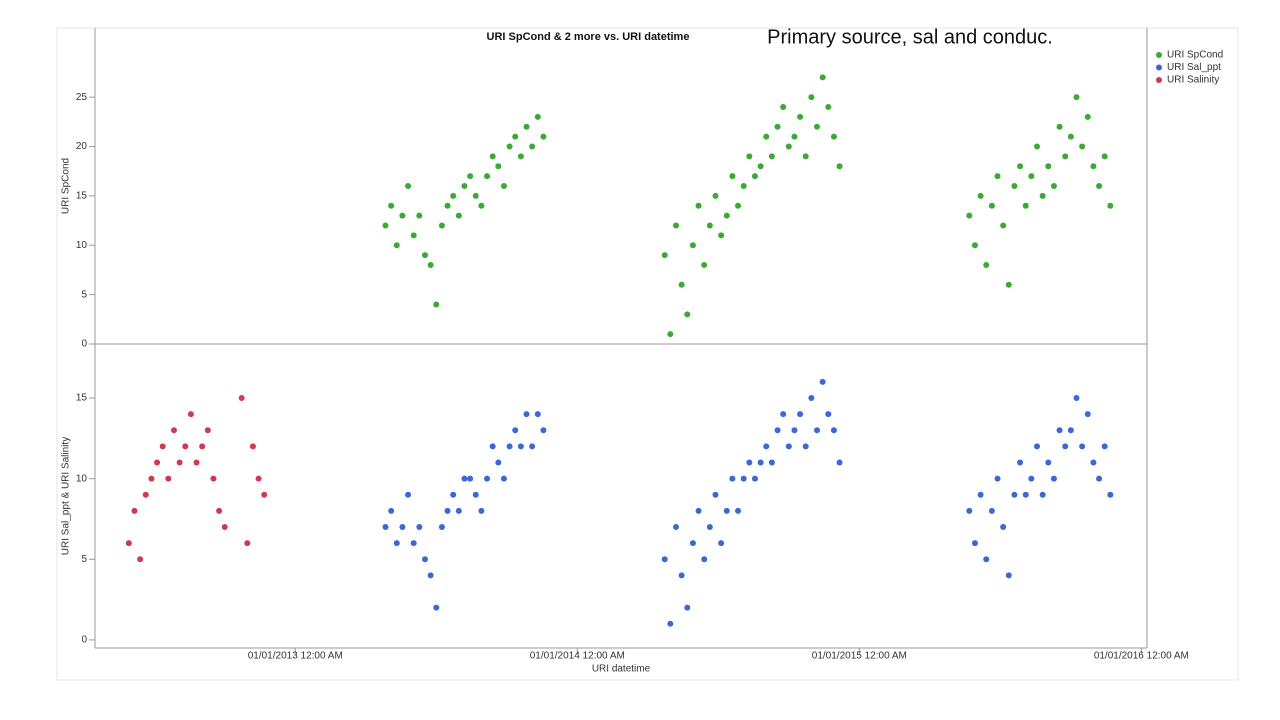  I want to click on legend-label: URI SpCond, so click(1195, 55).